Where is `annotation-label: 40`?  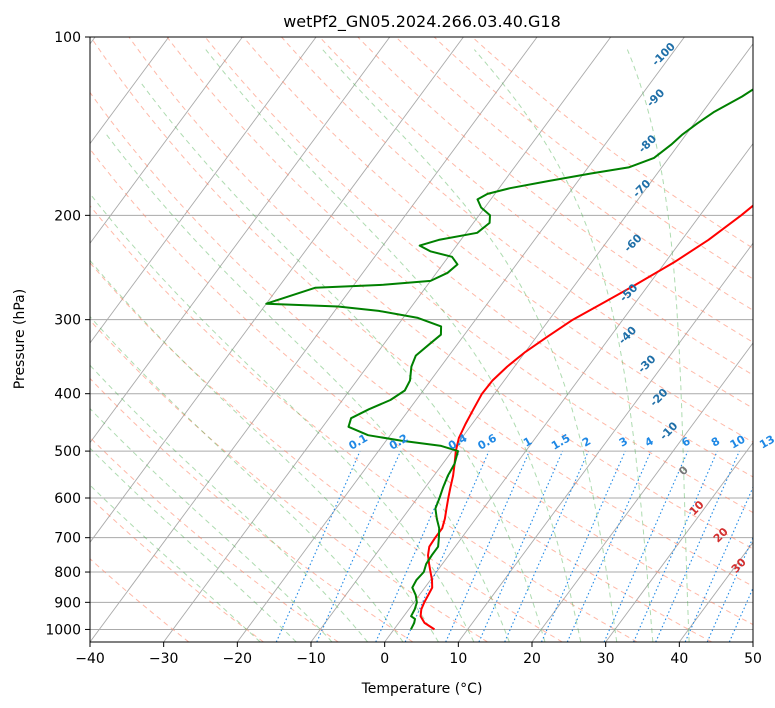
annotation-label: 40 is located at coordinates (762, 591).